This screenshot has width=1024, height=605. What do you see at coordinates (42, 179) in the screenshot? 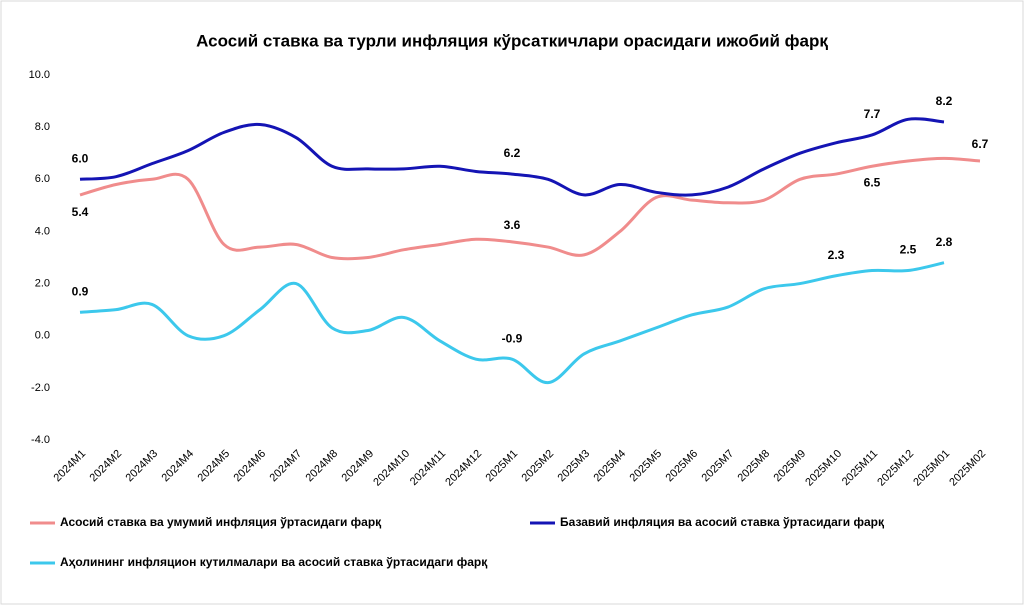
I see `y-tick-label: 6.0` at bounding box center [42, 179].